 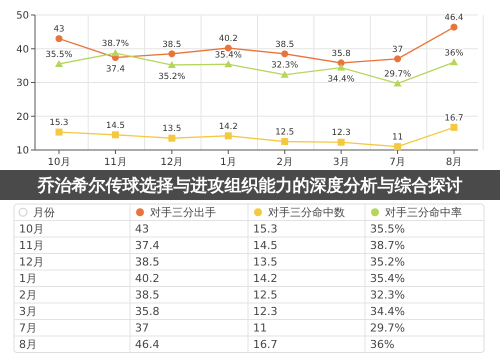 I want to click on text: 12.3, so click(x=265, y=311).